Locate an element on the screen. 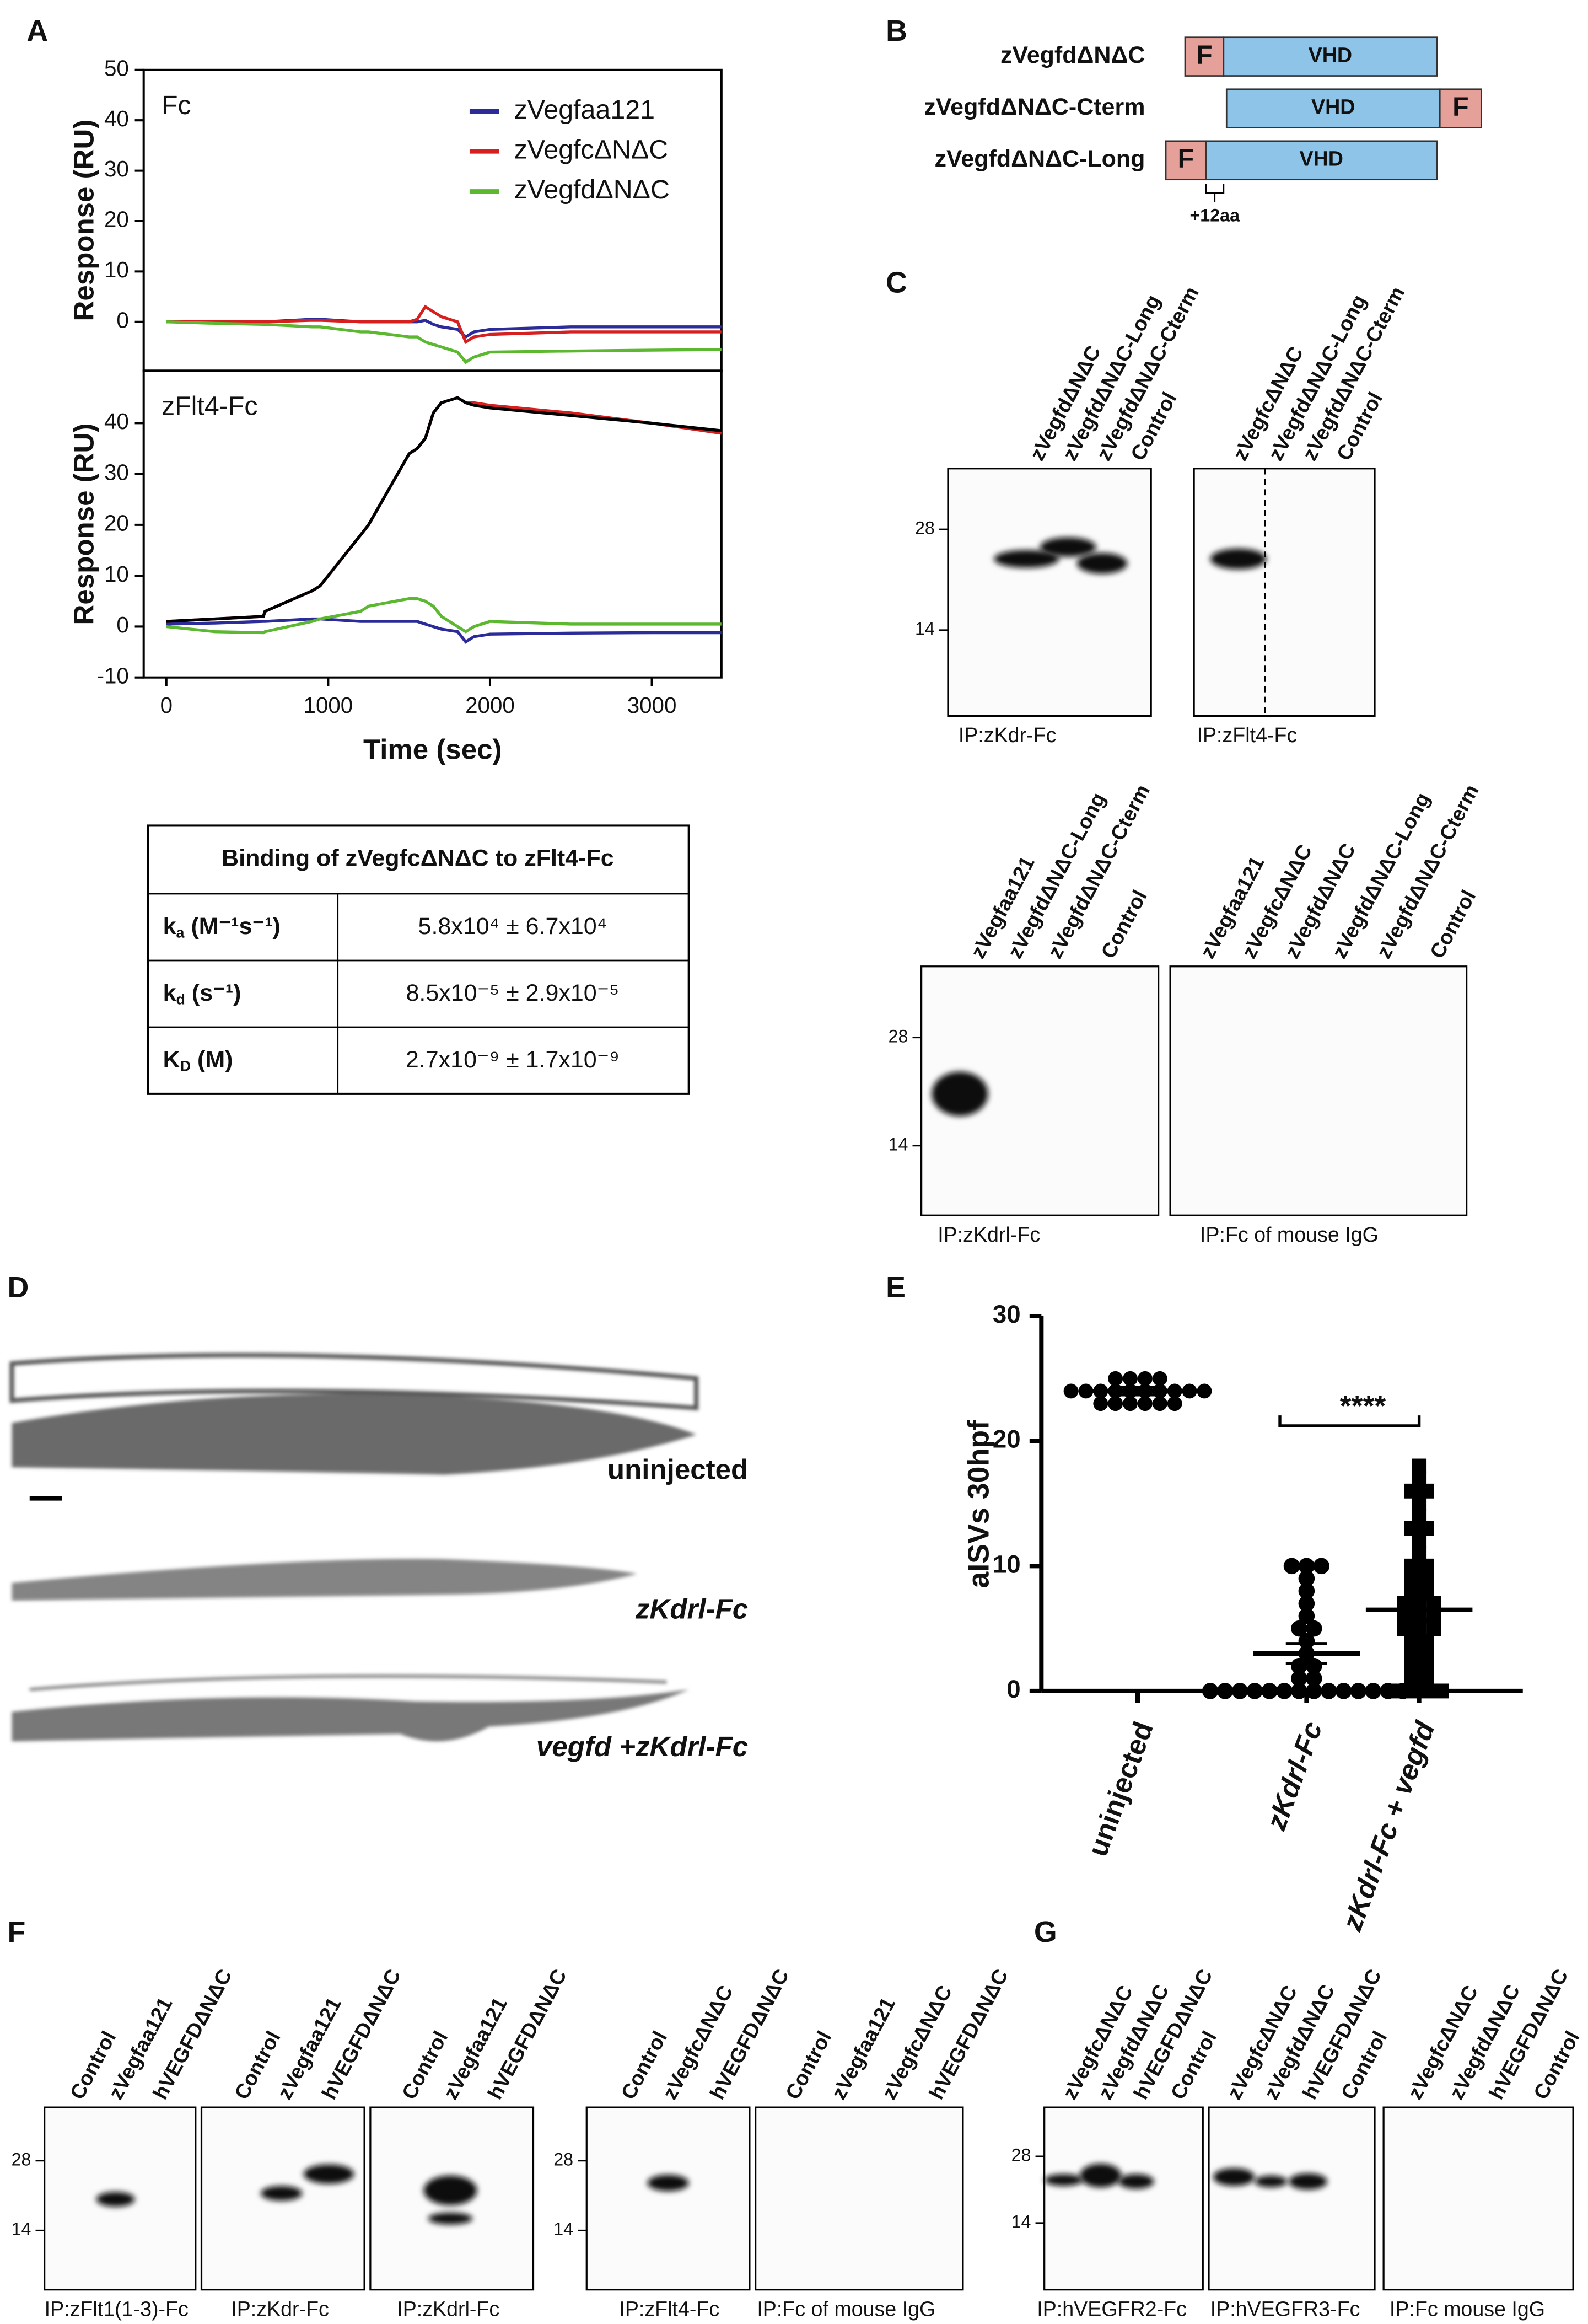  symbol: K is located at coordinates (171, 1059).